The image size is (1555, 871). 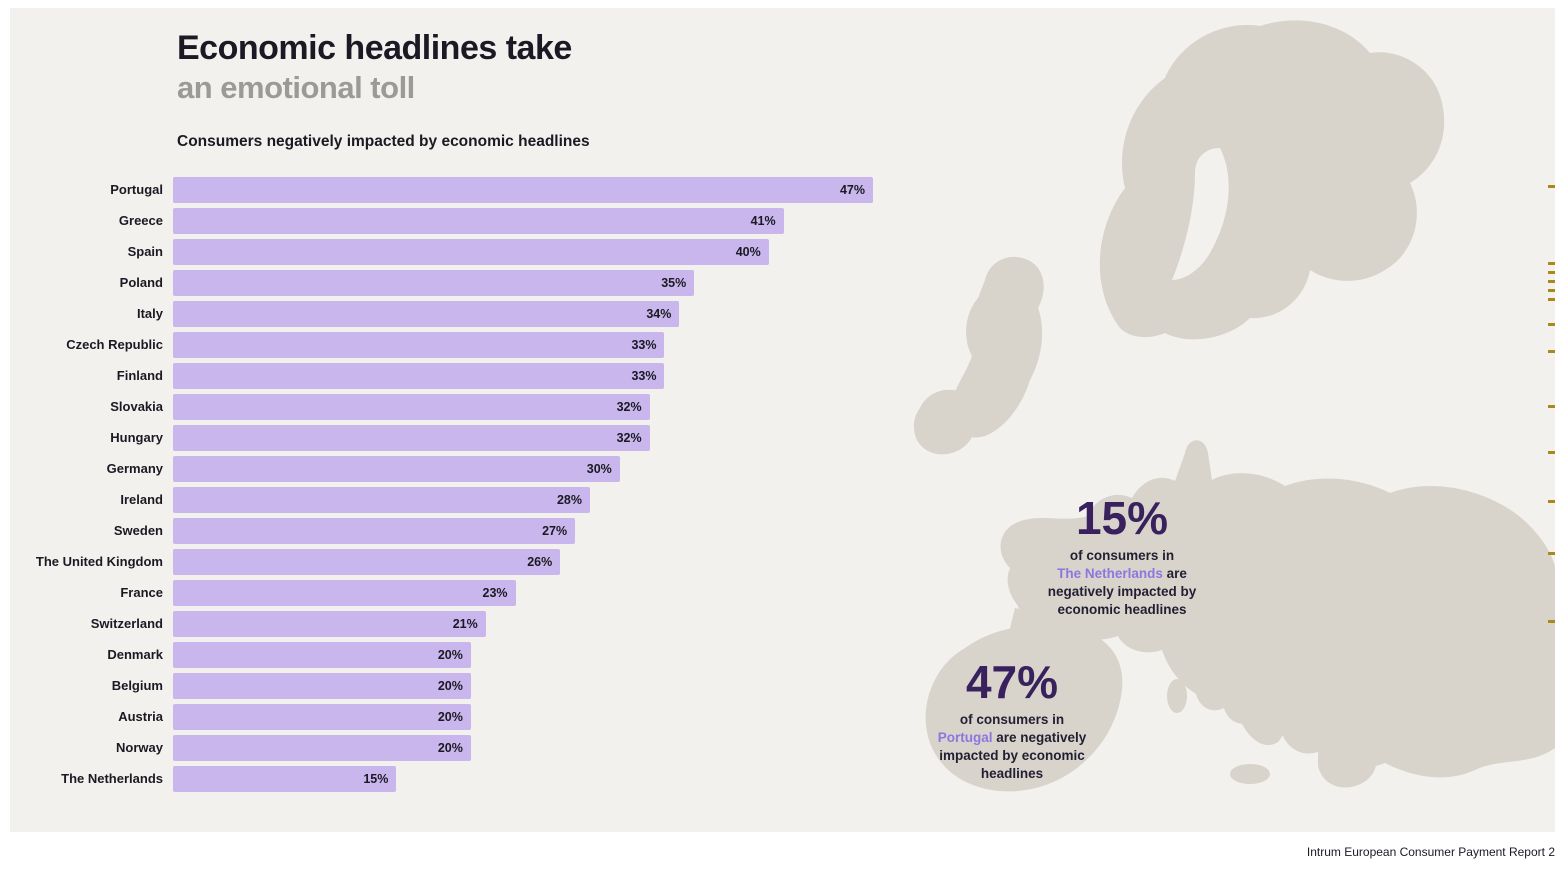 I want to click on chart-row: Greece 41%, so click(x=446, y=220).